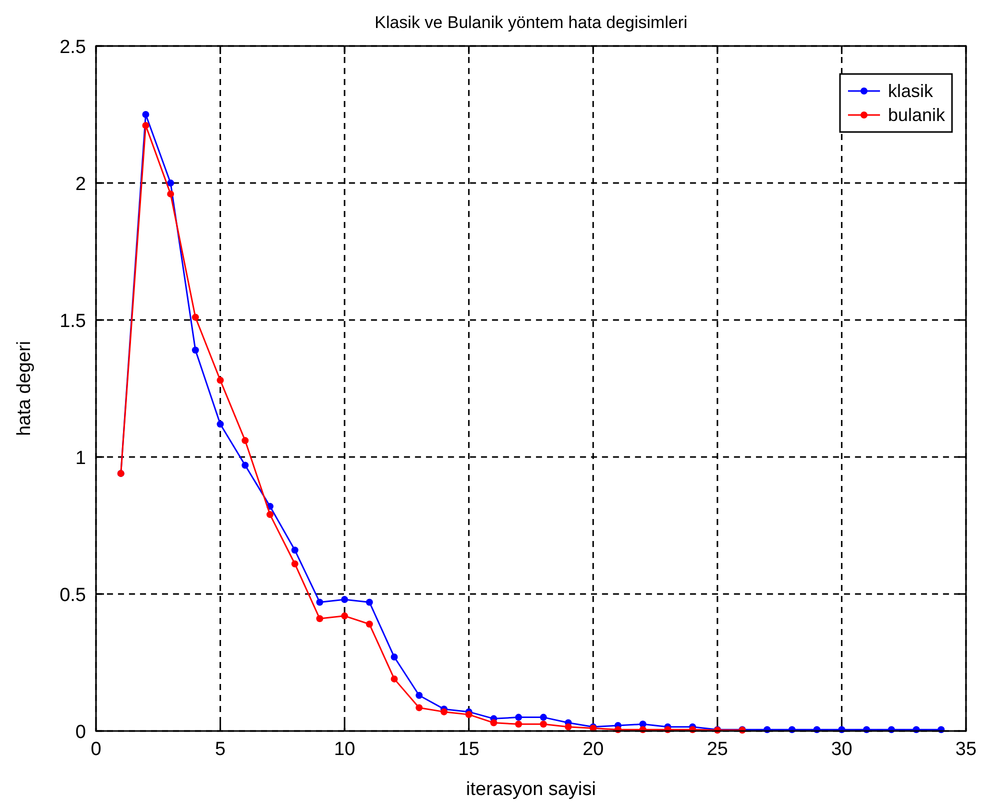 The width and height of the screenshot is (984, 809). I want to click on x-tick-label: 30, so click(841, 749).